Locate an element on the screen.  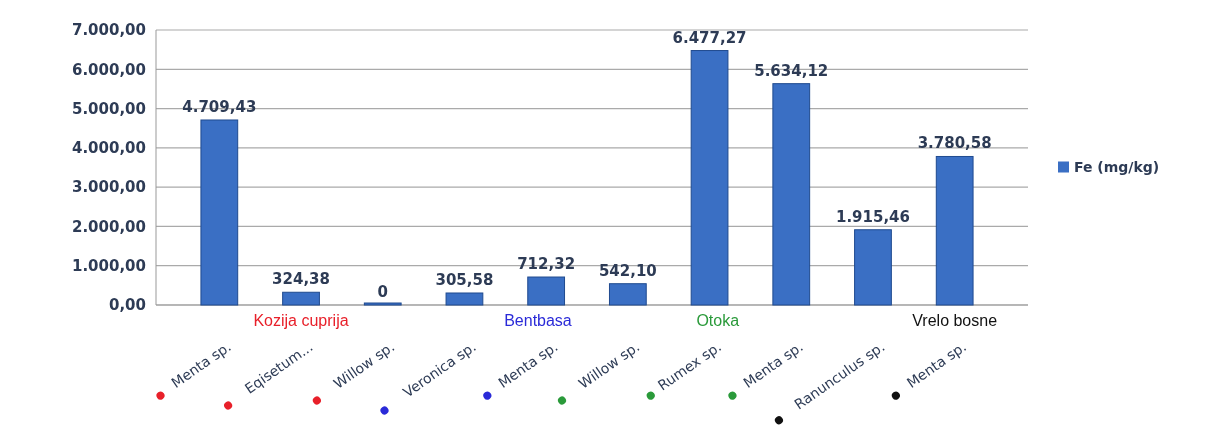
data-label: 5.634,12 is located at coordinates (791, 70).